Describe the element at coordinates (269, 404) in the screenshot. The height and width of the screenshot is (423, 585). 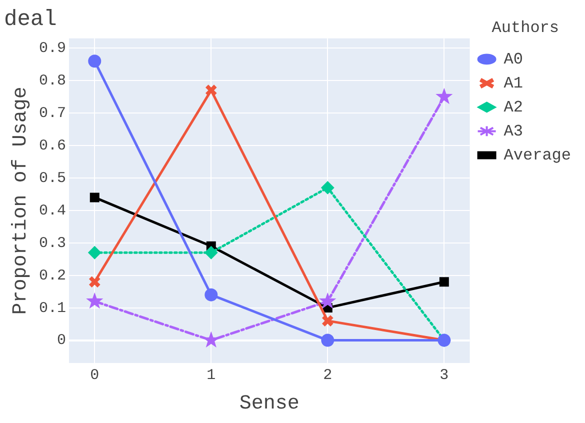
I see `x-axis-title: Sense` at that location.